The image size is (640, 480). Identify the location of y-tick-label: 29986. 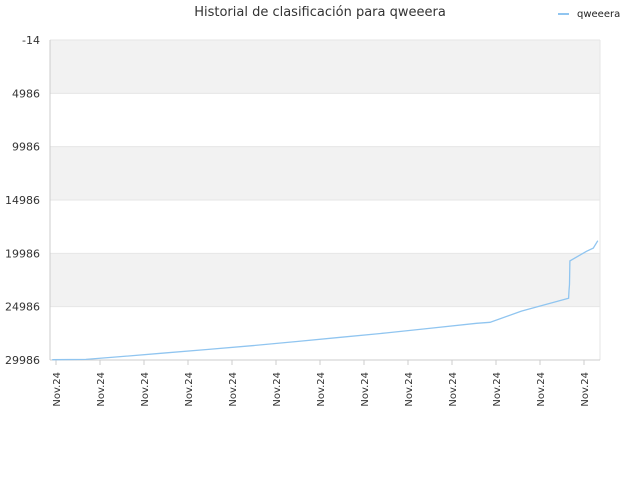
(22, 360).